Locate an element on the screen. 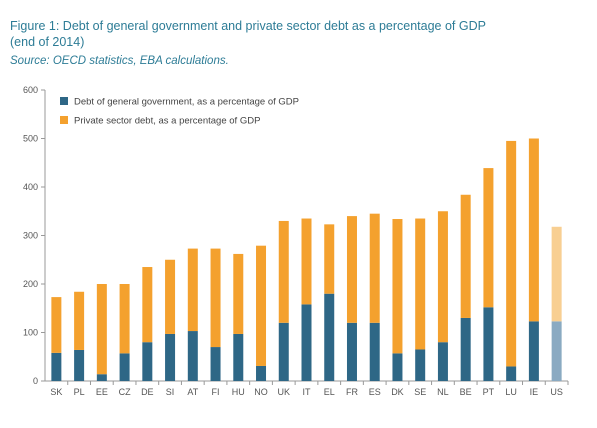 The width and height of the screenshot is (597, 428). bar-government-hu is located at coordinates (238, 357).